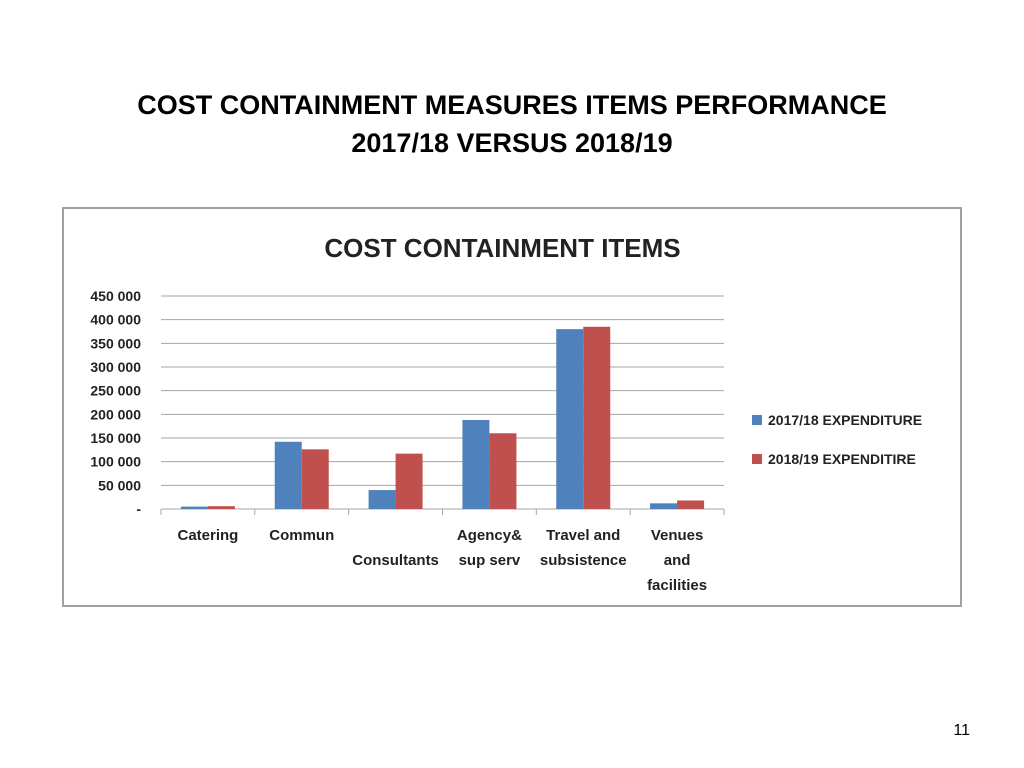  I want to click on x-tick-label: facilities, so click(677, 585).